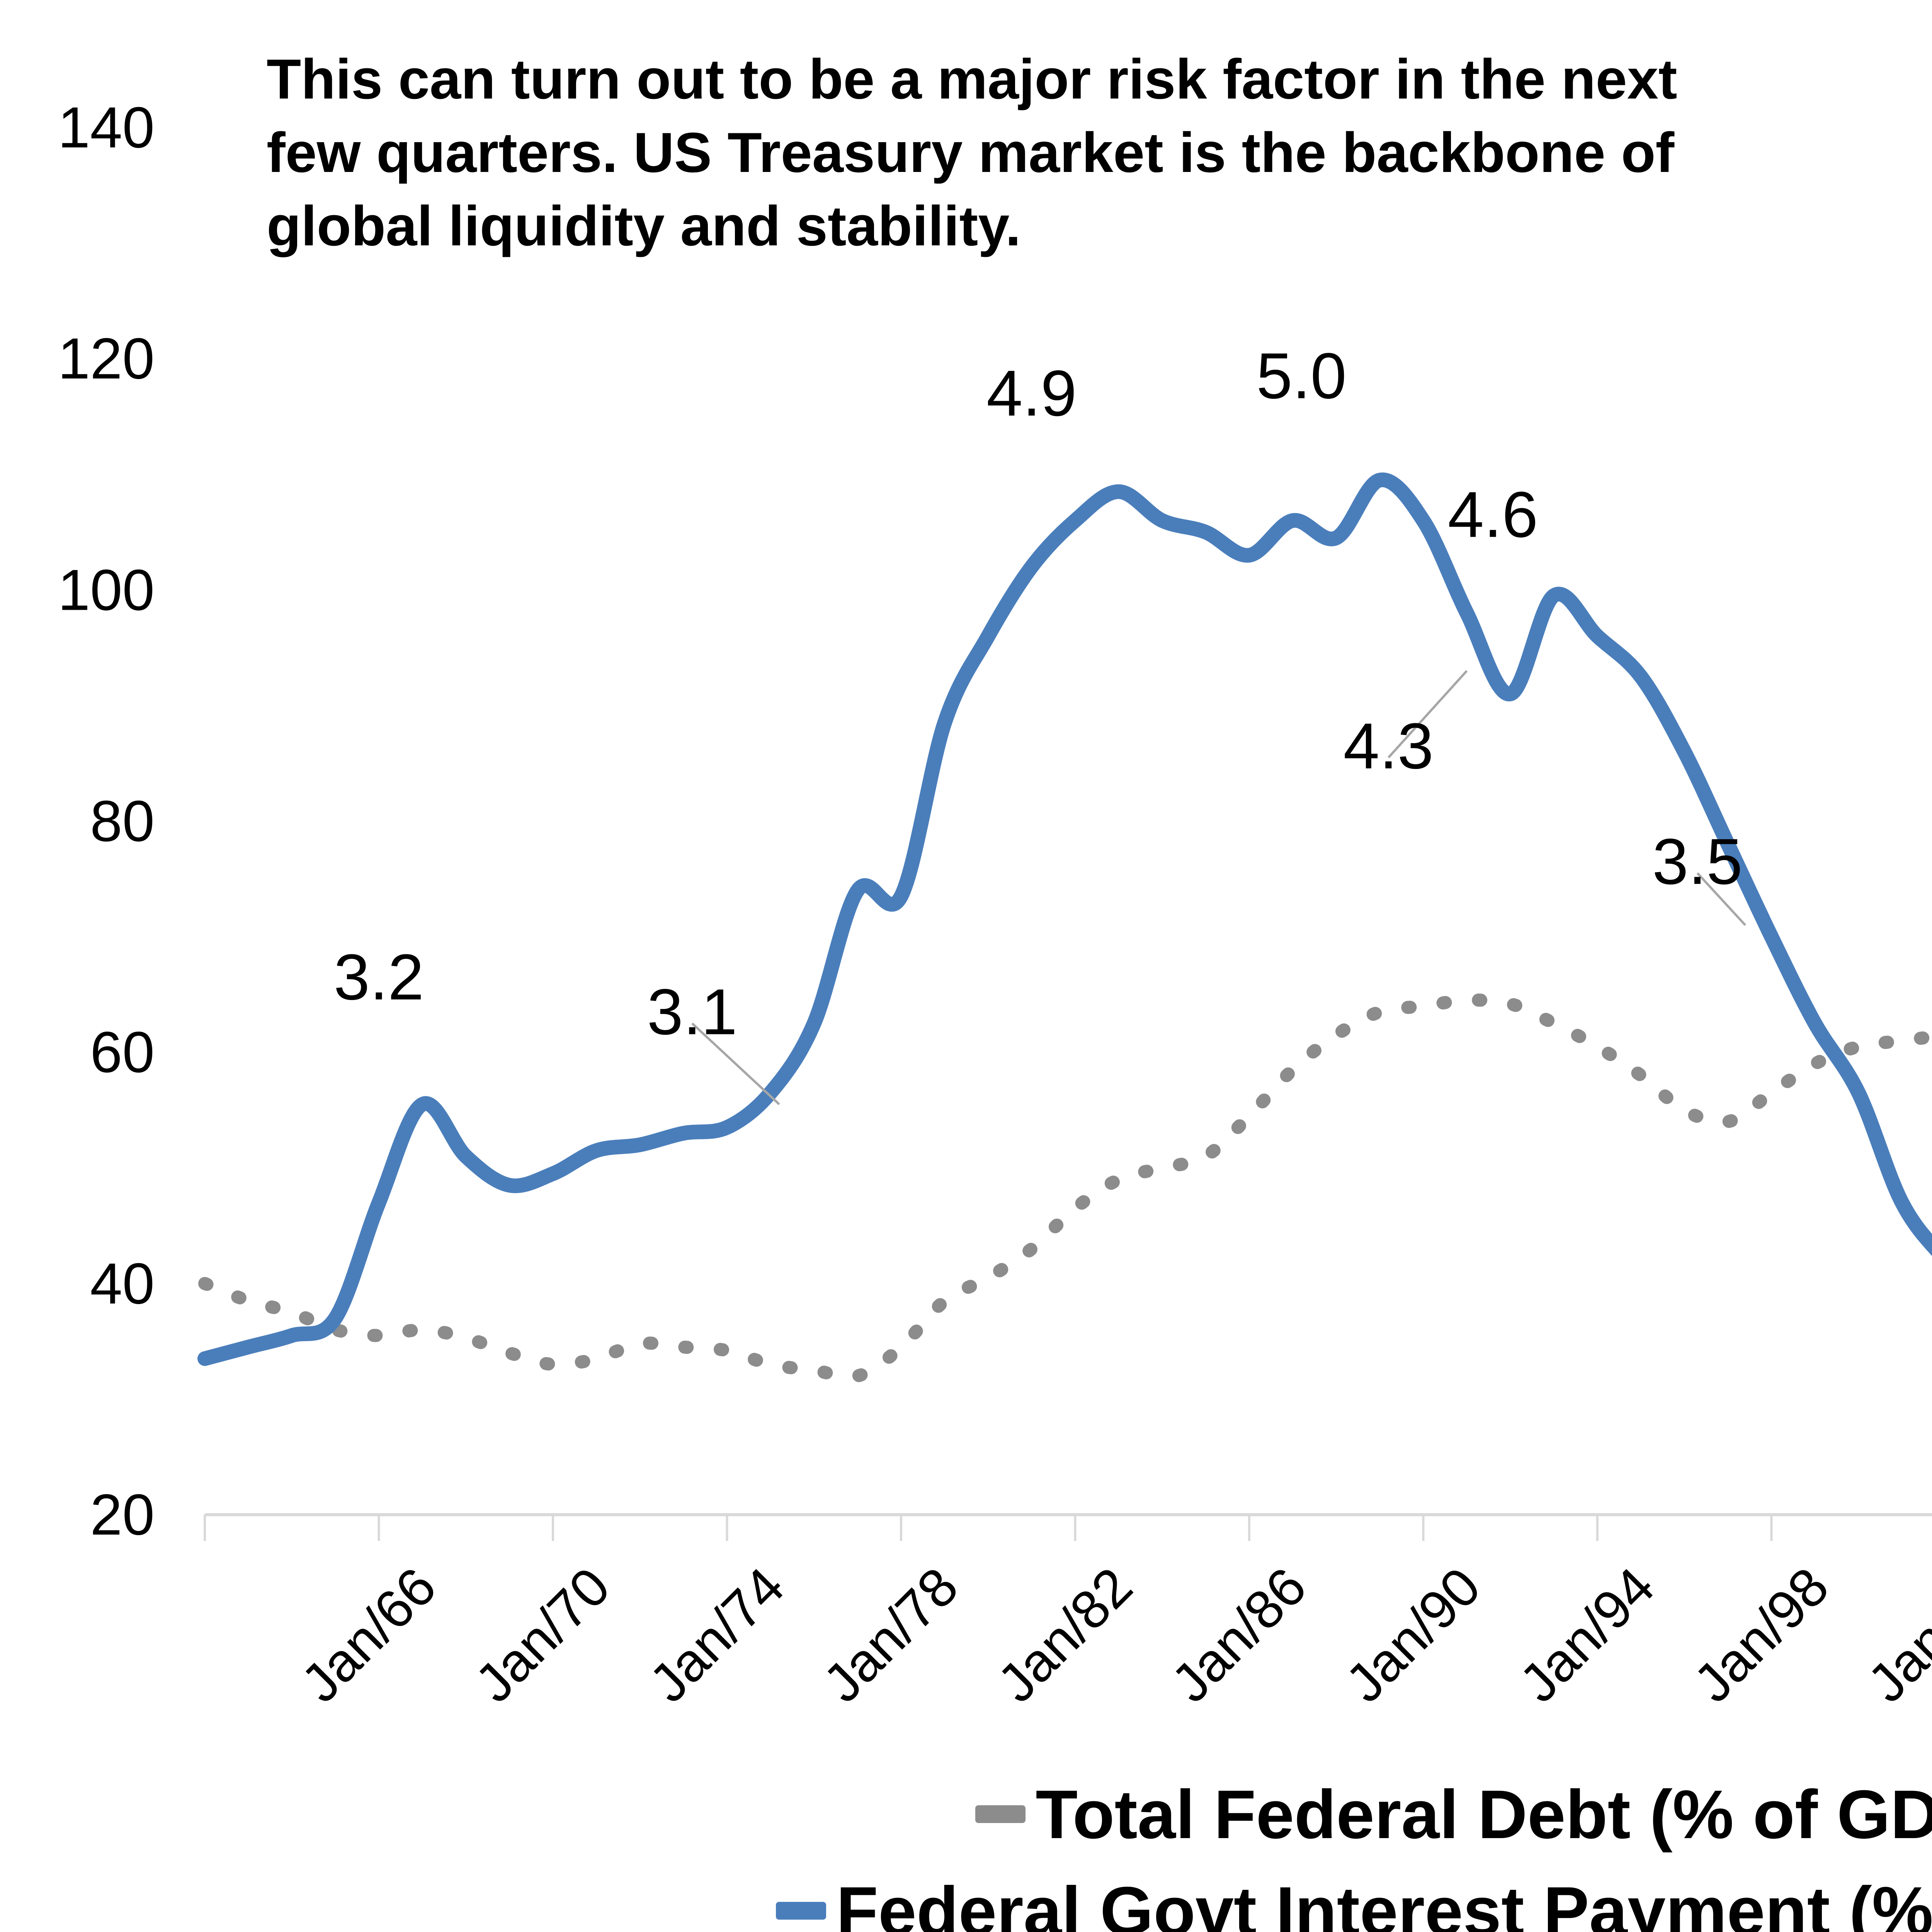 This screenshot has width=1932, height=1932. What do you see at coordinates (106, 589) in the screenshot?
I see `y-tick-label: 100` at bounding box center [106, 589].